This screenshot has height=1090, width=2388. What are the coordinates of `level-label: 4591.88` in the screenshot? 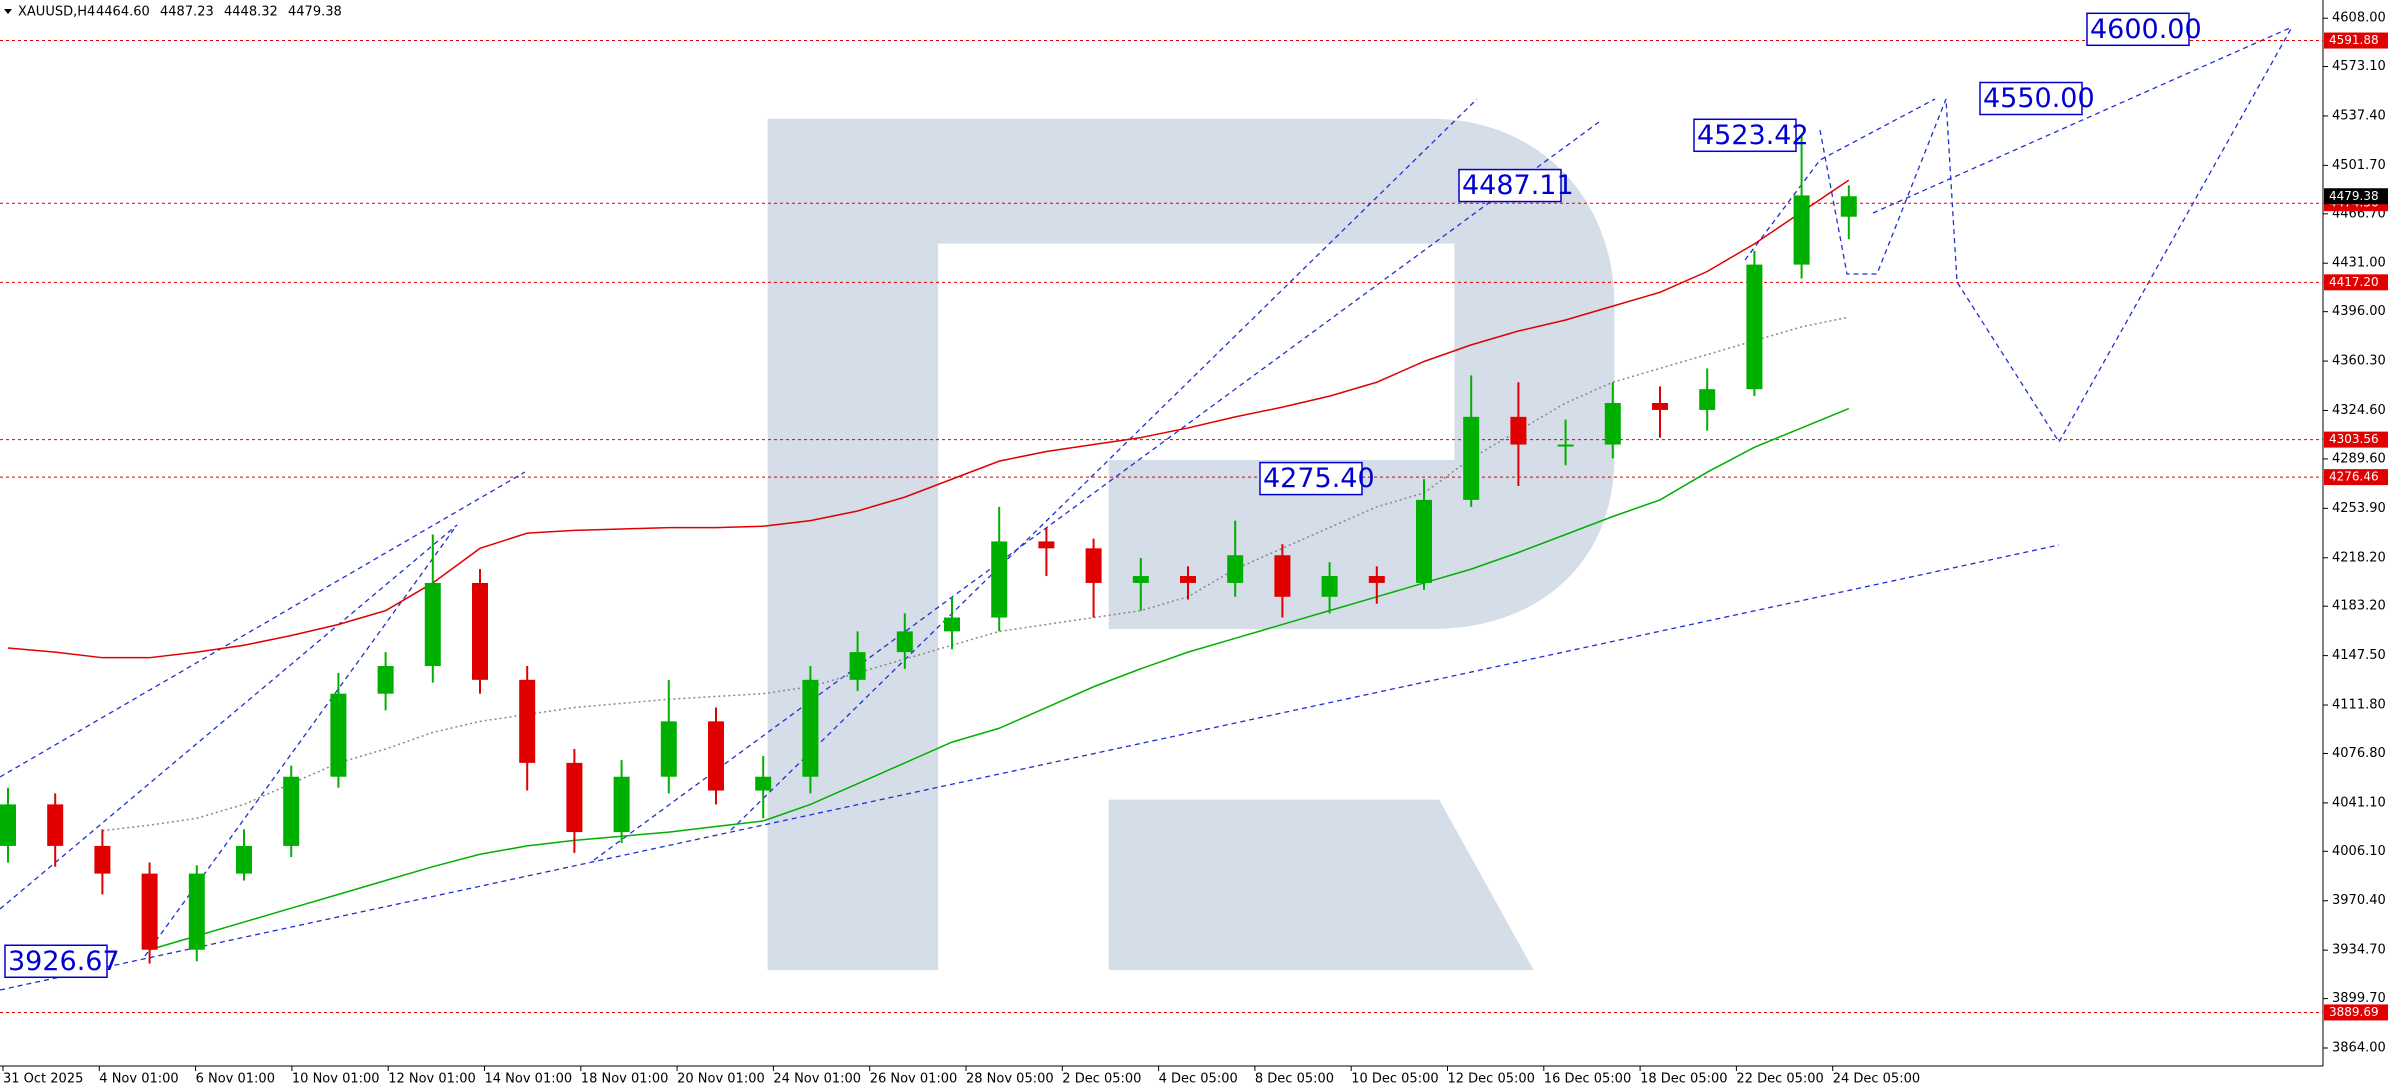 It's located at (2354, 40).